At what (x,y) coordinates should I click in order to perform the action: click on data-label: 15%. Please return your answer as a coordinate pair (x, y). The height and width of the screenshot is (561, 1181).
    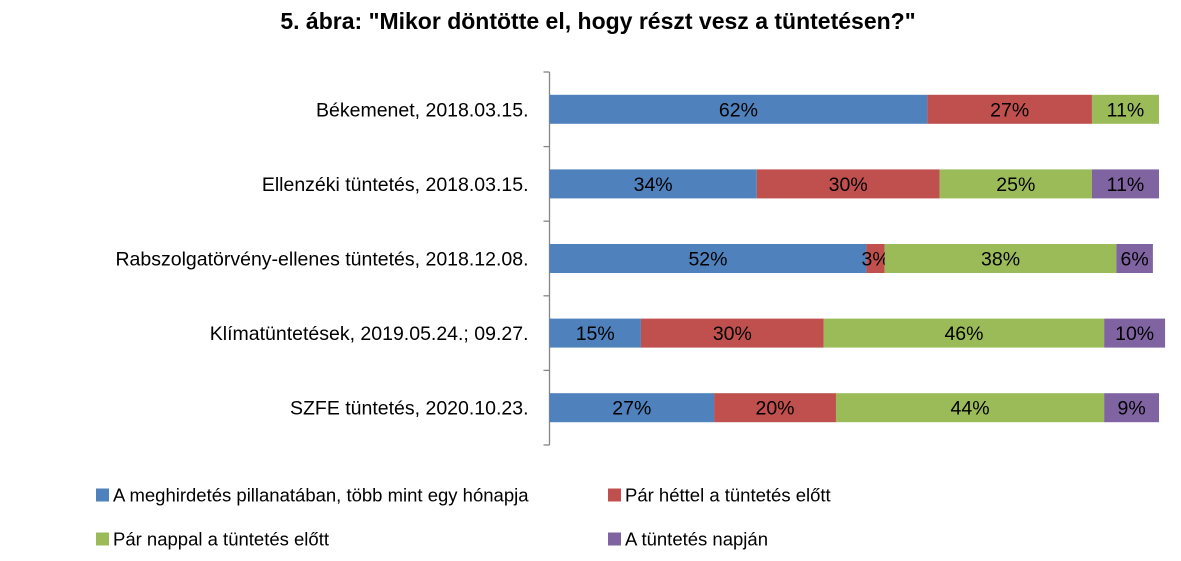
    Looking at the image, I should click on (595, 334).